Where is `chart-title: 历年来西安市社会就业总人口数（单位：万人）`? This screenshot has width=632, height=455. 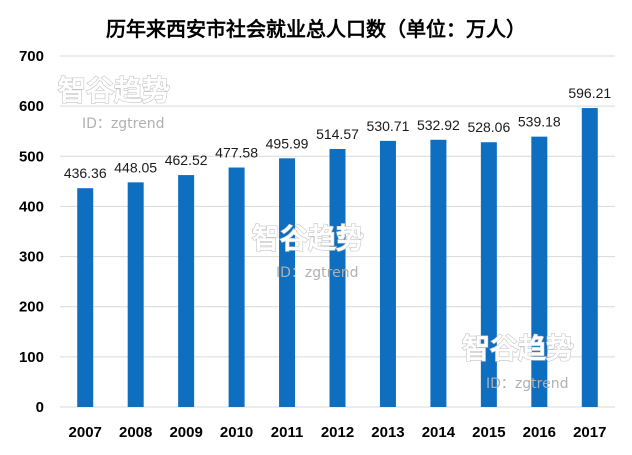
chart-title: 历年来西安市社会就业总人口数（单位：万人） is located at coordinates (316, 29).